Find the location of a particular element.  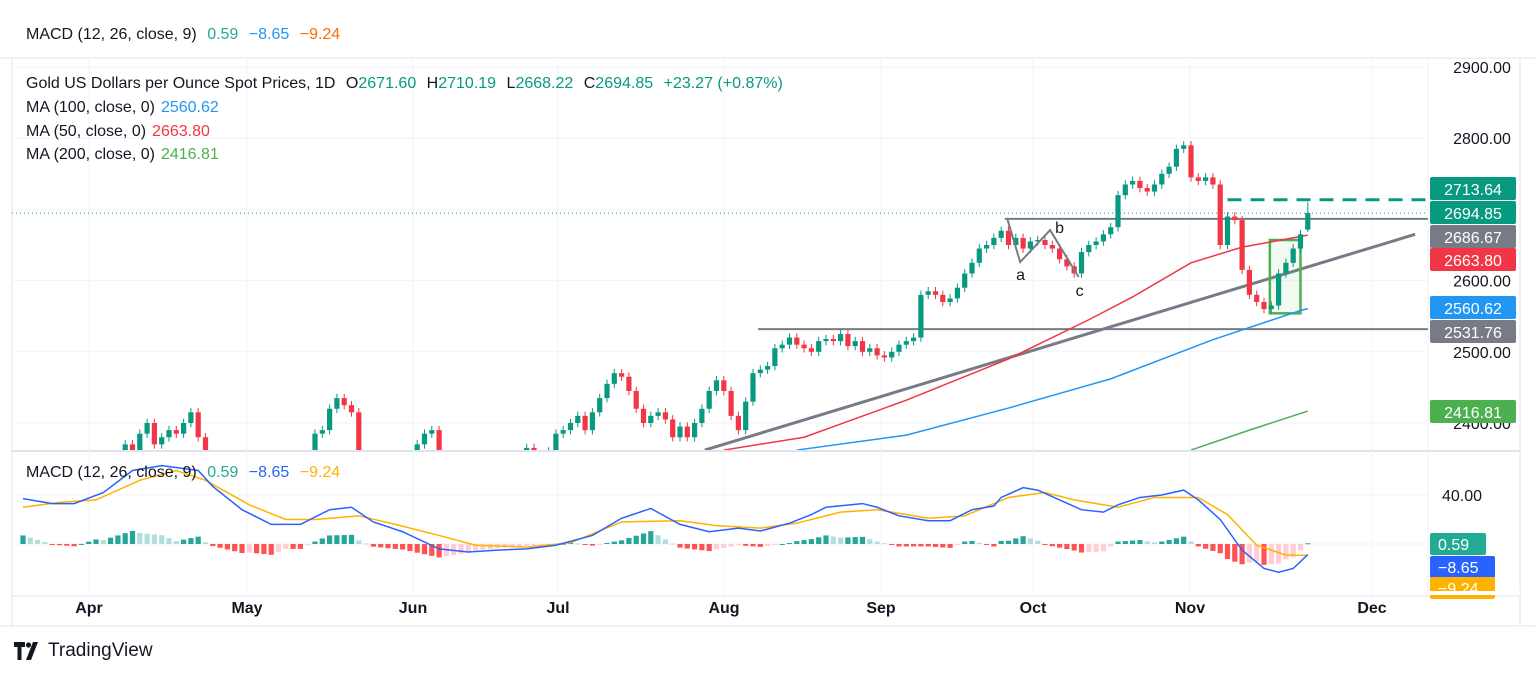

close-label: C is located at coordinates (589, 83).